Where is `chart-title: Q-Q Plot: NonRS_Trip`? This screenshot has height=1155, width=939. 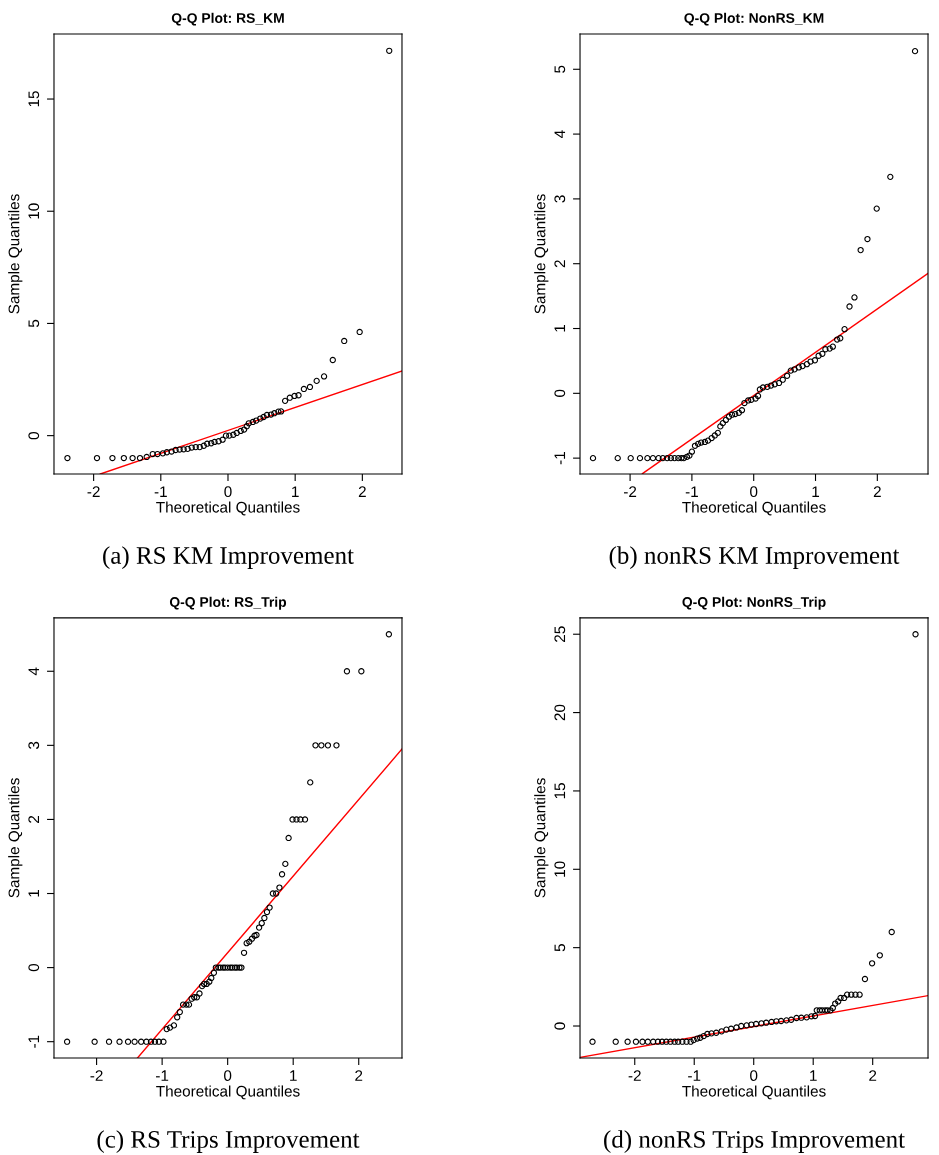 chart-title: Q-Q Plot: NonRS_Trip is located at coordinates (754, 603).